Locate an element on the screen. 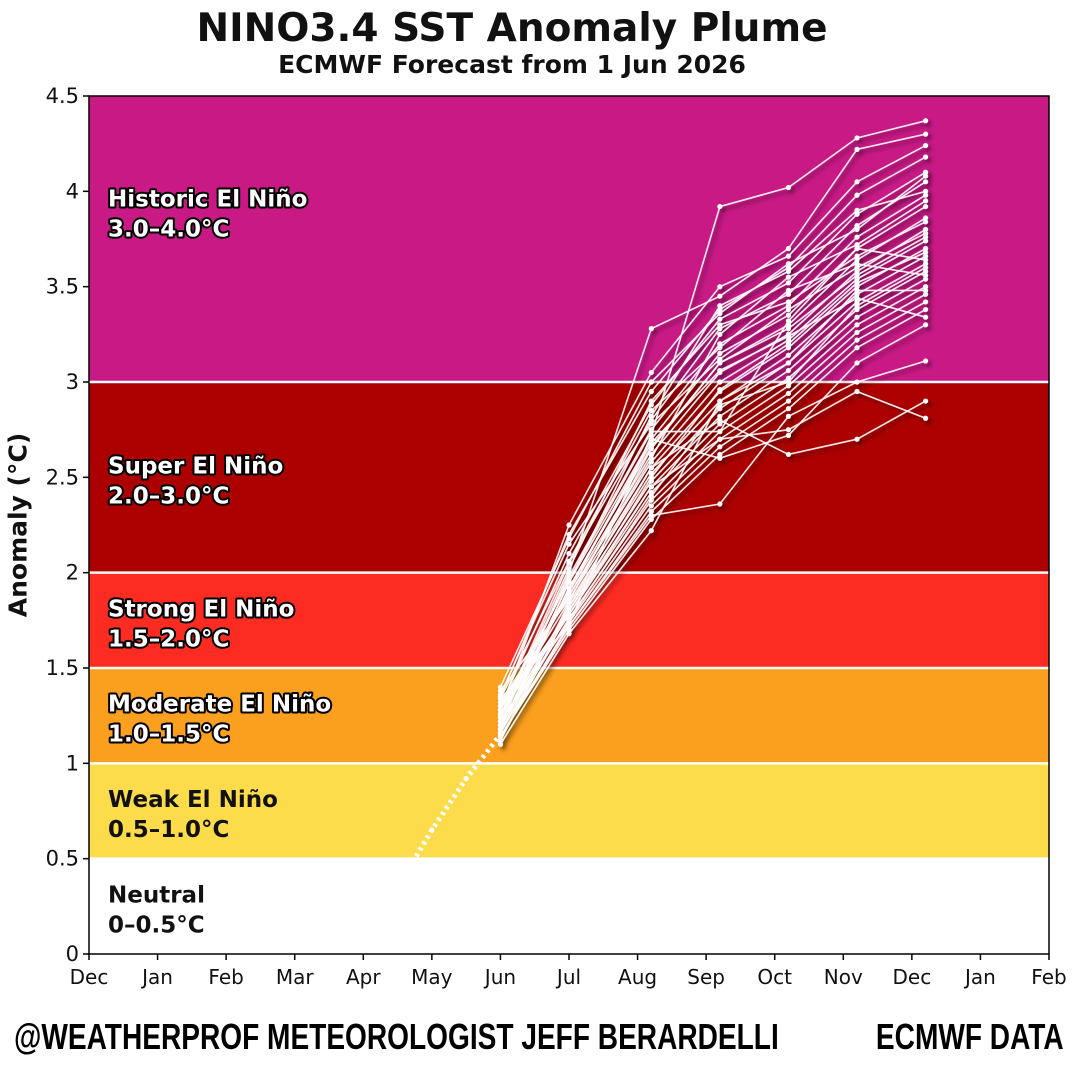 The height and width of the screenshot is (1080, 1080). x-tick-label-8: Aug is located at coordinates (637, 977).